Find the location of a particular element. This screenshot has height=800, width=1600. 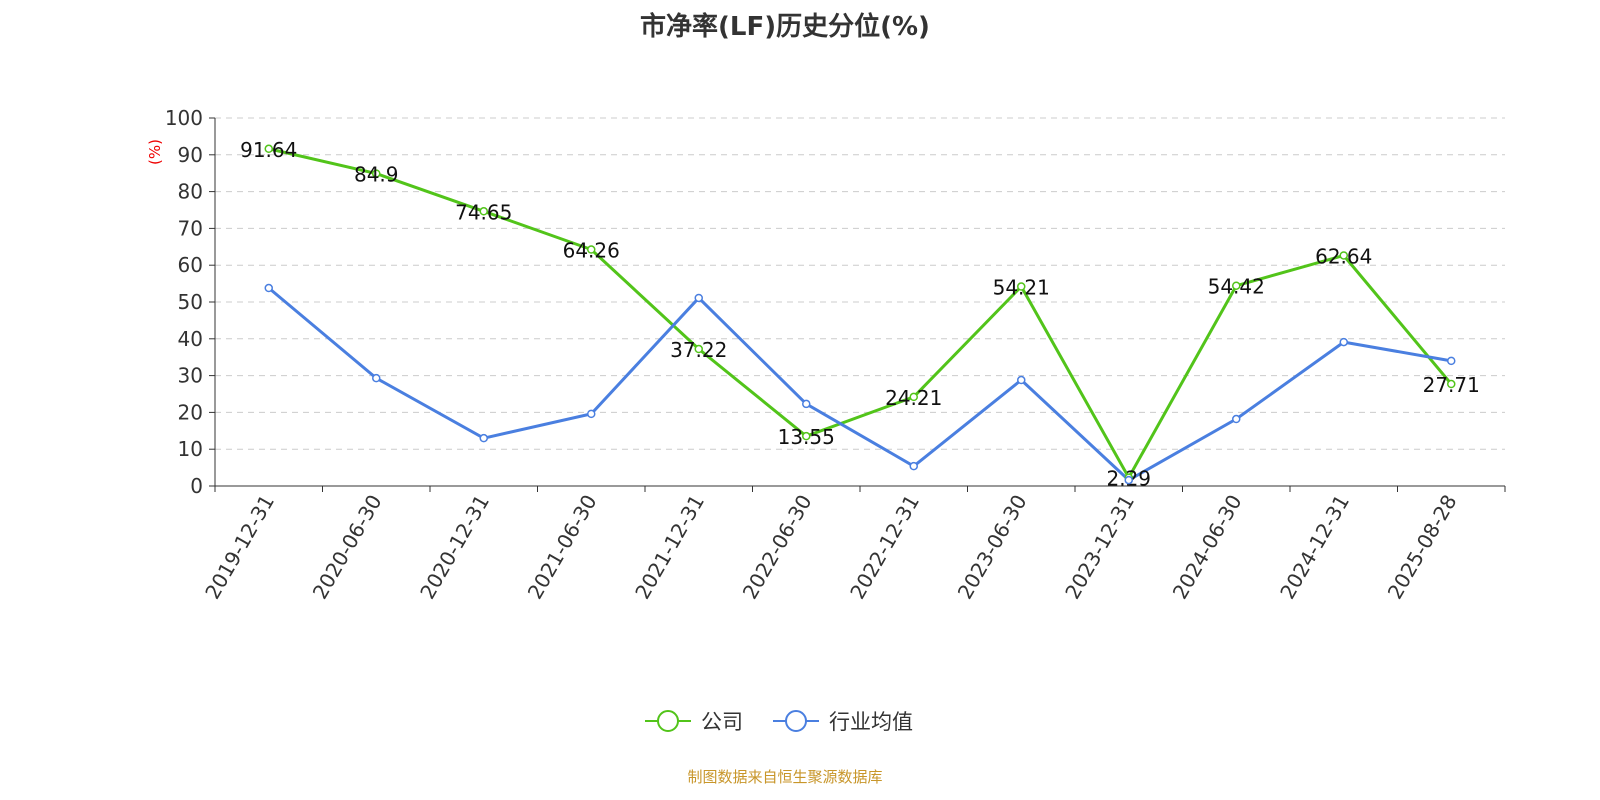

x-tick-label: 2020-12-31 is located at coordinates (454, 547).